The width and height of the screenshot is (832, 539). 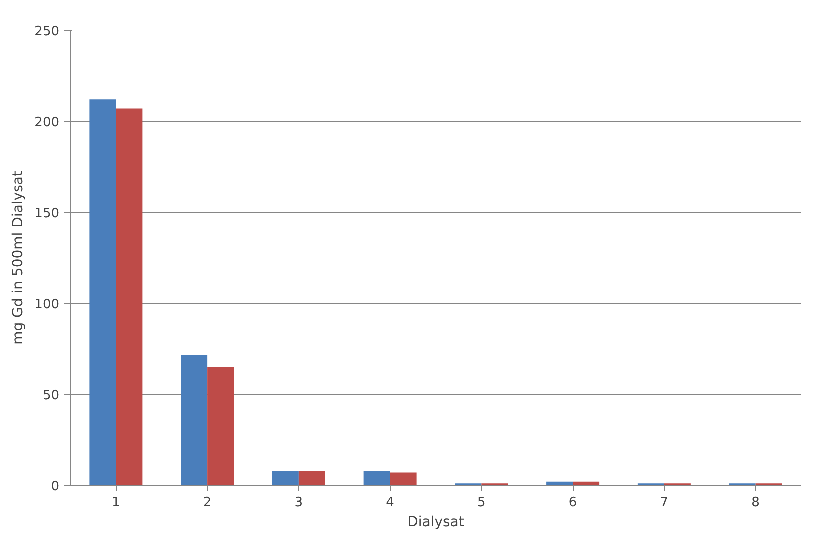 What do you see at coordinates (51, 396) in the screenshot?
I see `y-tick-label: 50` at bounding box center [51, 396].